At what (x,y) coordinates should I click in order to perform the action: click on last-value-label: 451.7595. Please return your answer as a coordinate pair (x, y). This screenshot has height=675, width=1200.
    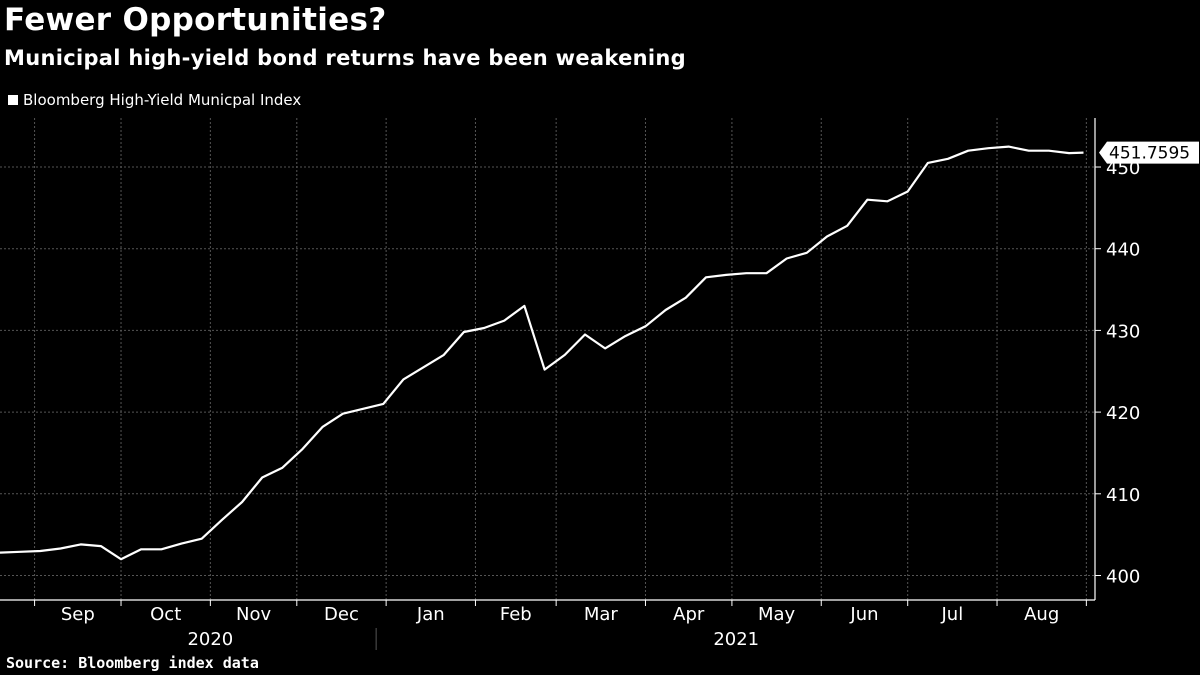
    Looking at the image, I should click on (1149, 154).